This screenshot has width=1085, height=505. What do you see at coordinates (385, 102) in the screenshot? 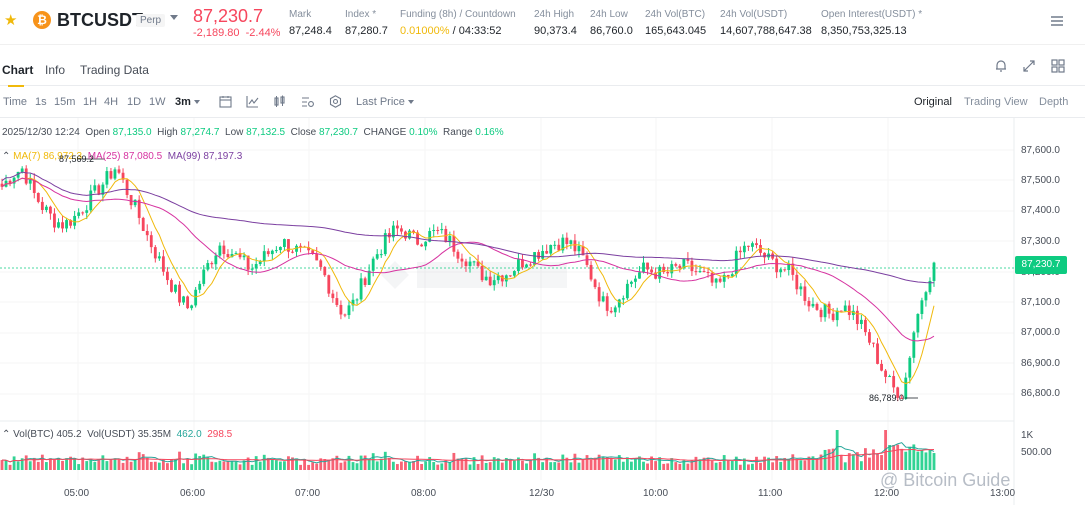
I see `price-type-select: Last Price` at bounding box center [385, 102].